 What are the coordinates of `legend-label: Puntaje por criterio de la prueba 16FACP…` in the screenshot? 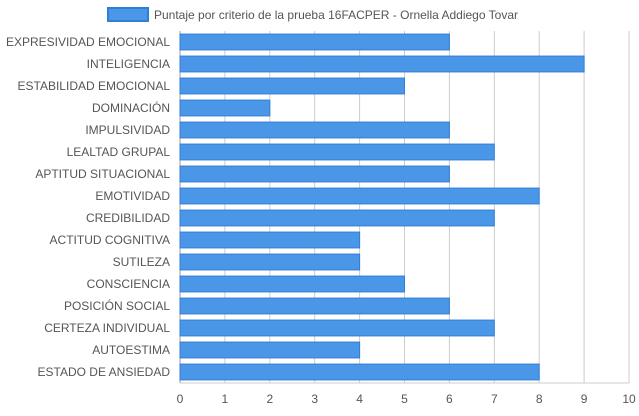 It's located at (336, 15).